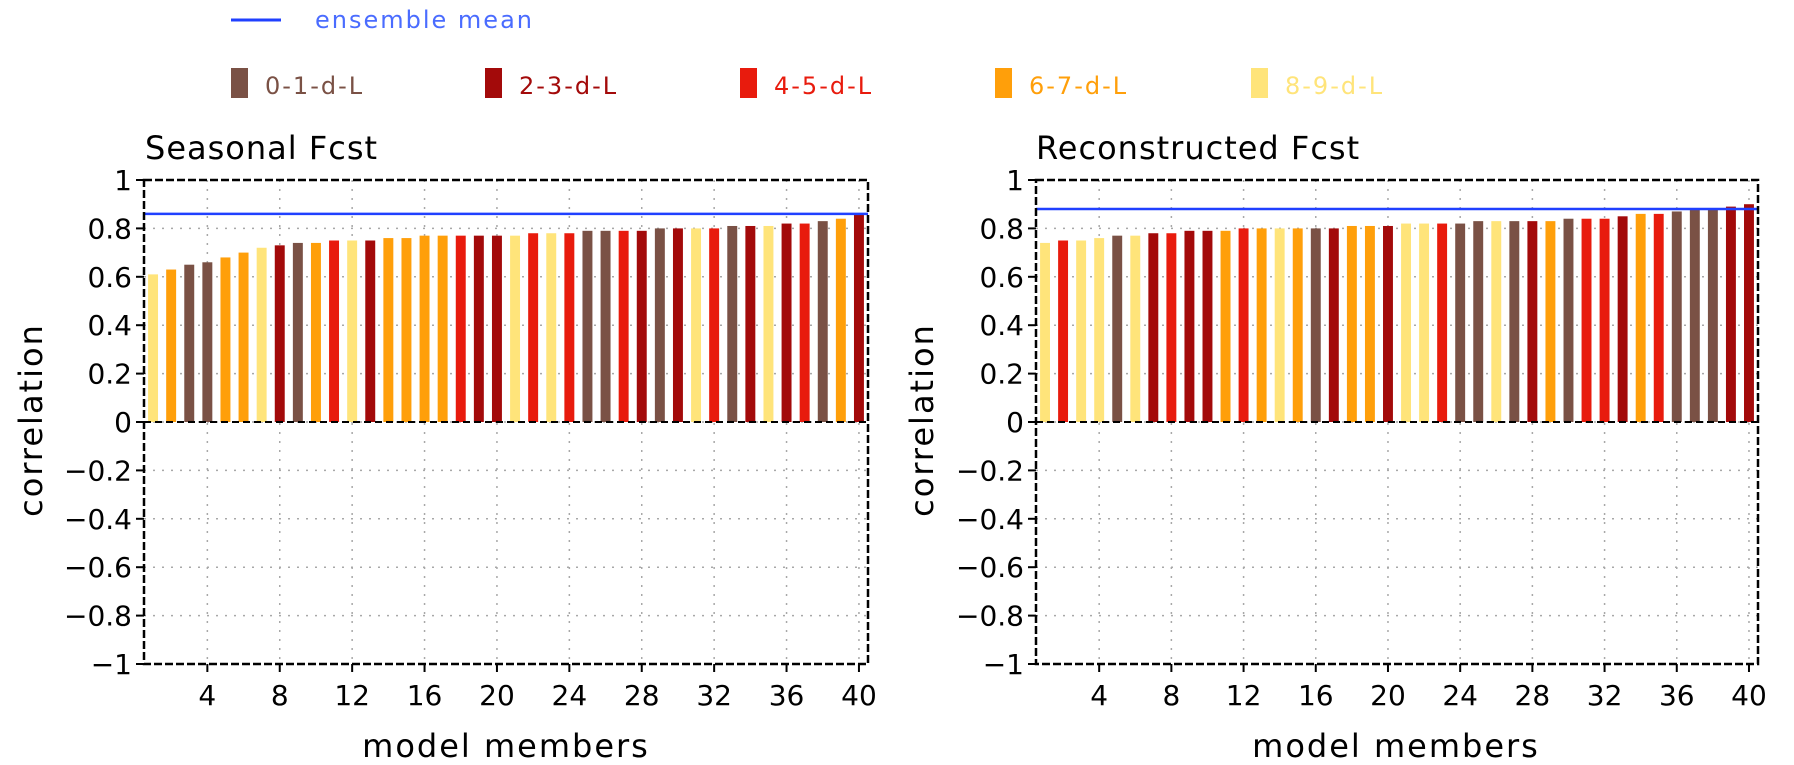 This screenshot has width=1794, height=765. Describe the element at coordinates (990, 616) in the screenshot. I see `y-tick-label: −0.8` at that location.